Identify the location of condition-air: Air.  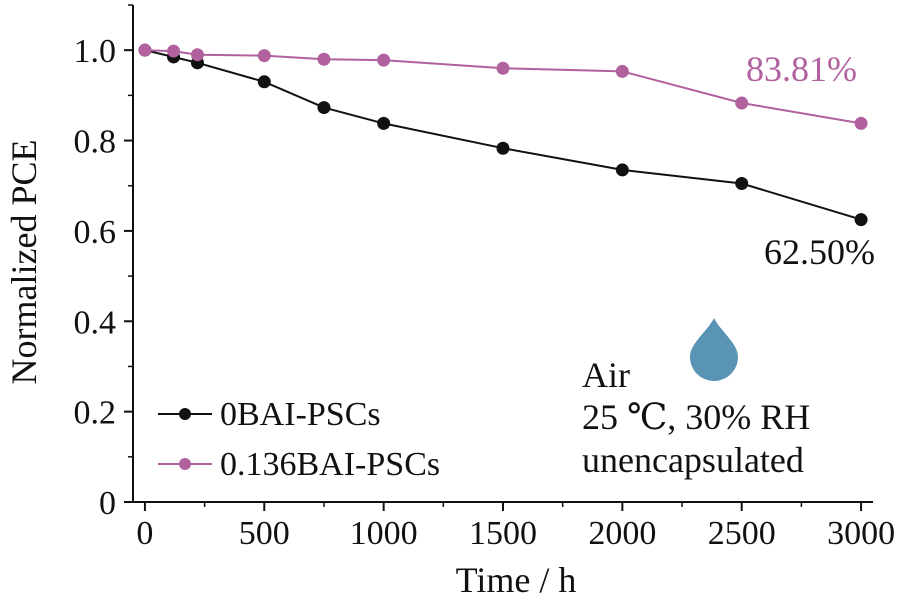
(606, 375).